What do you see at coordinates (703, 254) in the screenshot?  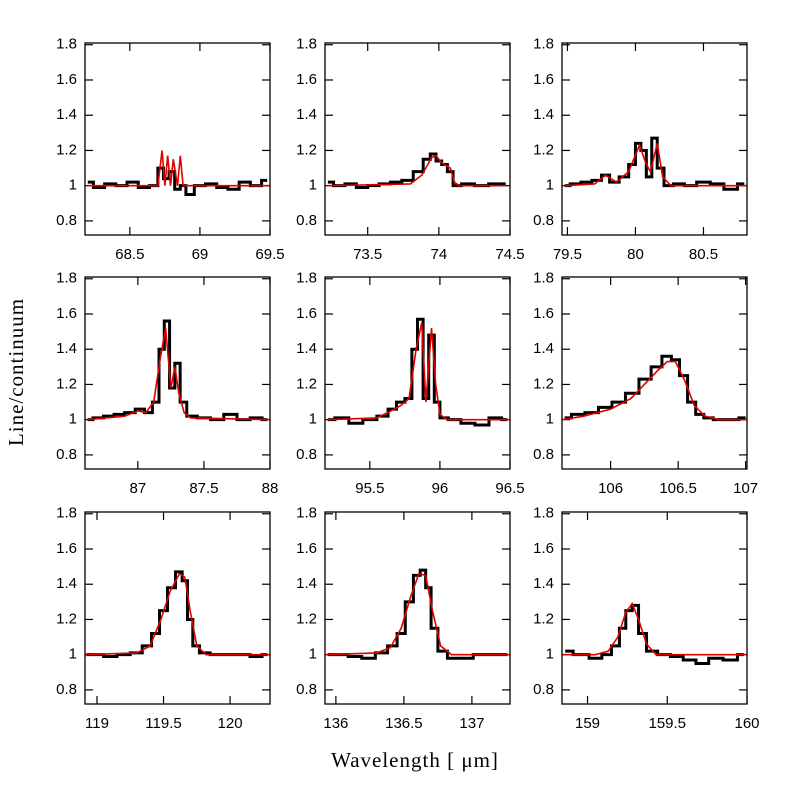 I see `x-tick-label: 80.5` at bounding box center [703, 254].